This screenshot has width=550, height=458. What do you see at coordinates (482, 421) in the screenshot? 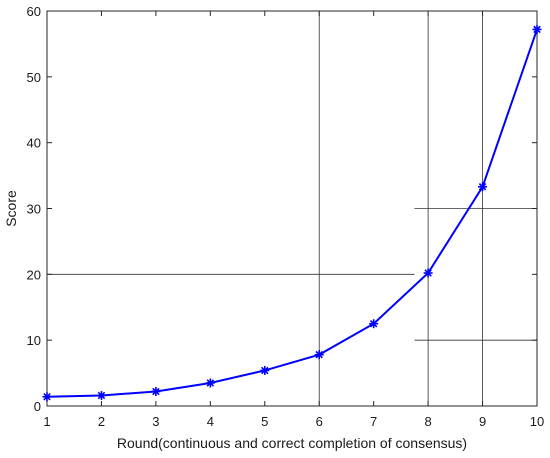
I see `x-tick-label: 9` at bounding box center [482, 421].